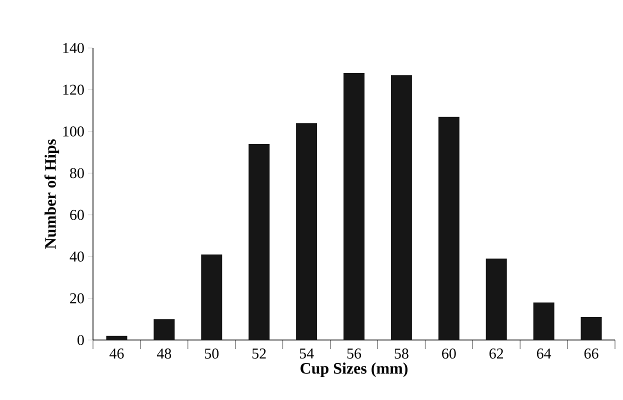 This screenshot has width=623, height=400. Describe the element at coordinates (77, 298) in the screenshot. I see `y-tick-label: 20` at that location.